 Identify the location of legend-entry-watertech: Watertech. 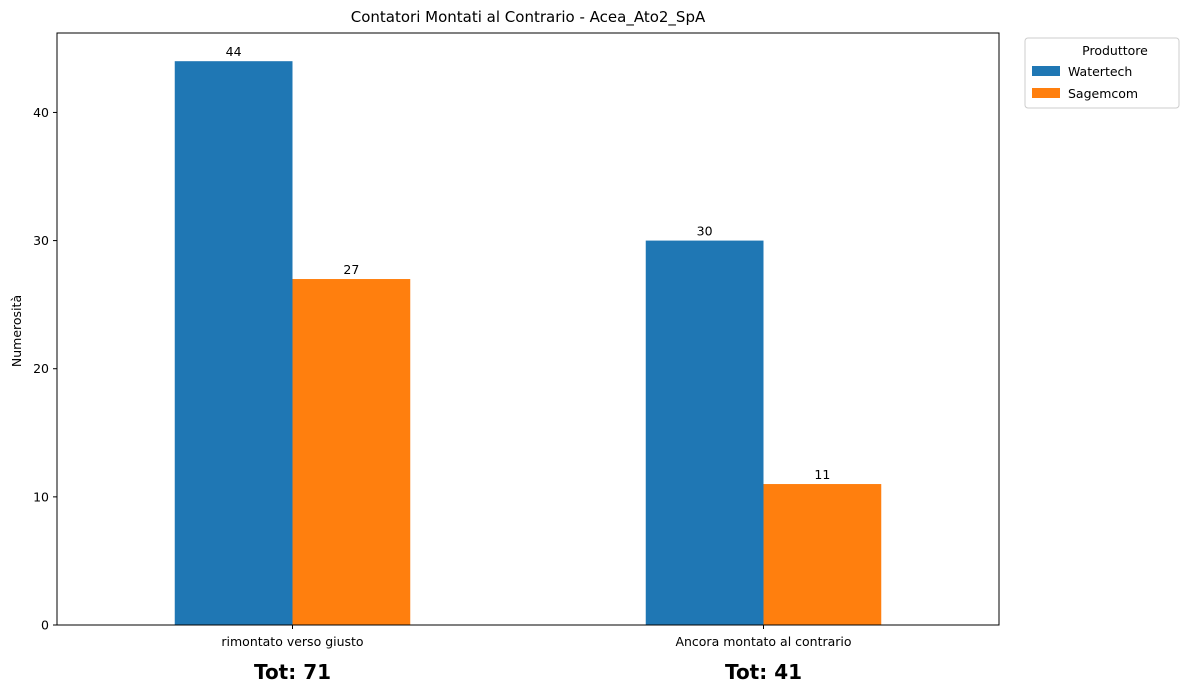
(1100, 71).